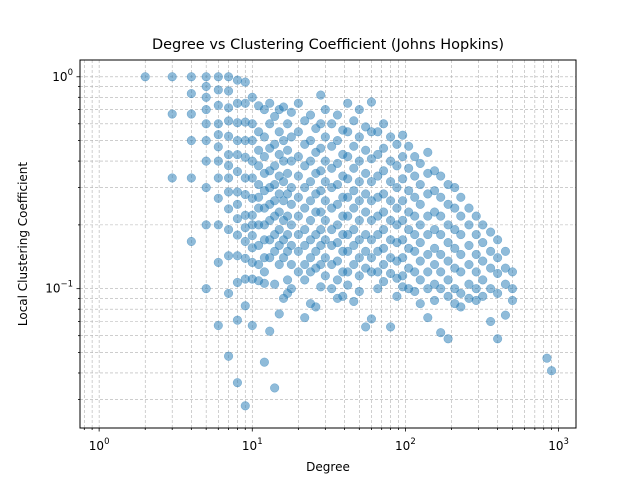 The height and width of the screenshot is (480, 640). I want to click on x-tick-label: 100, so click(99, 445).